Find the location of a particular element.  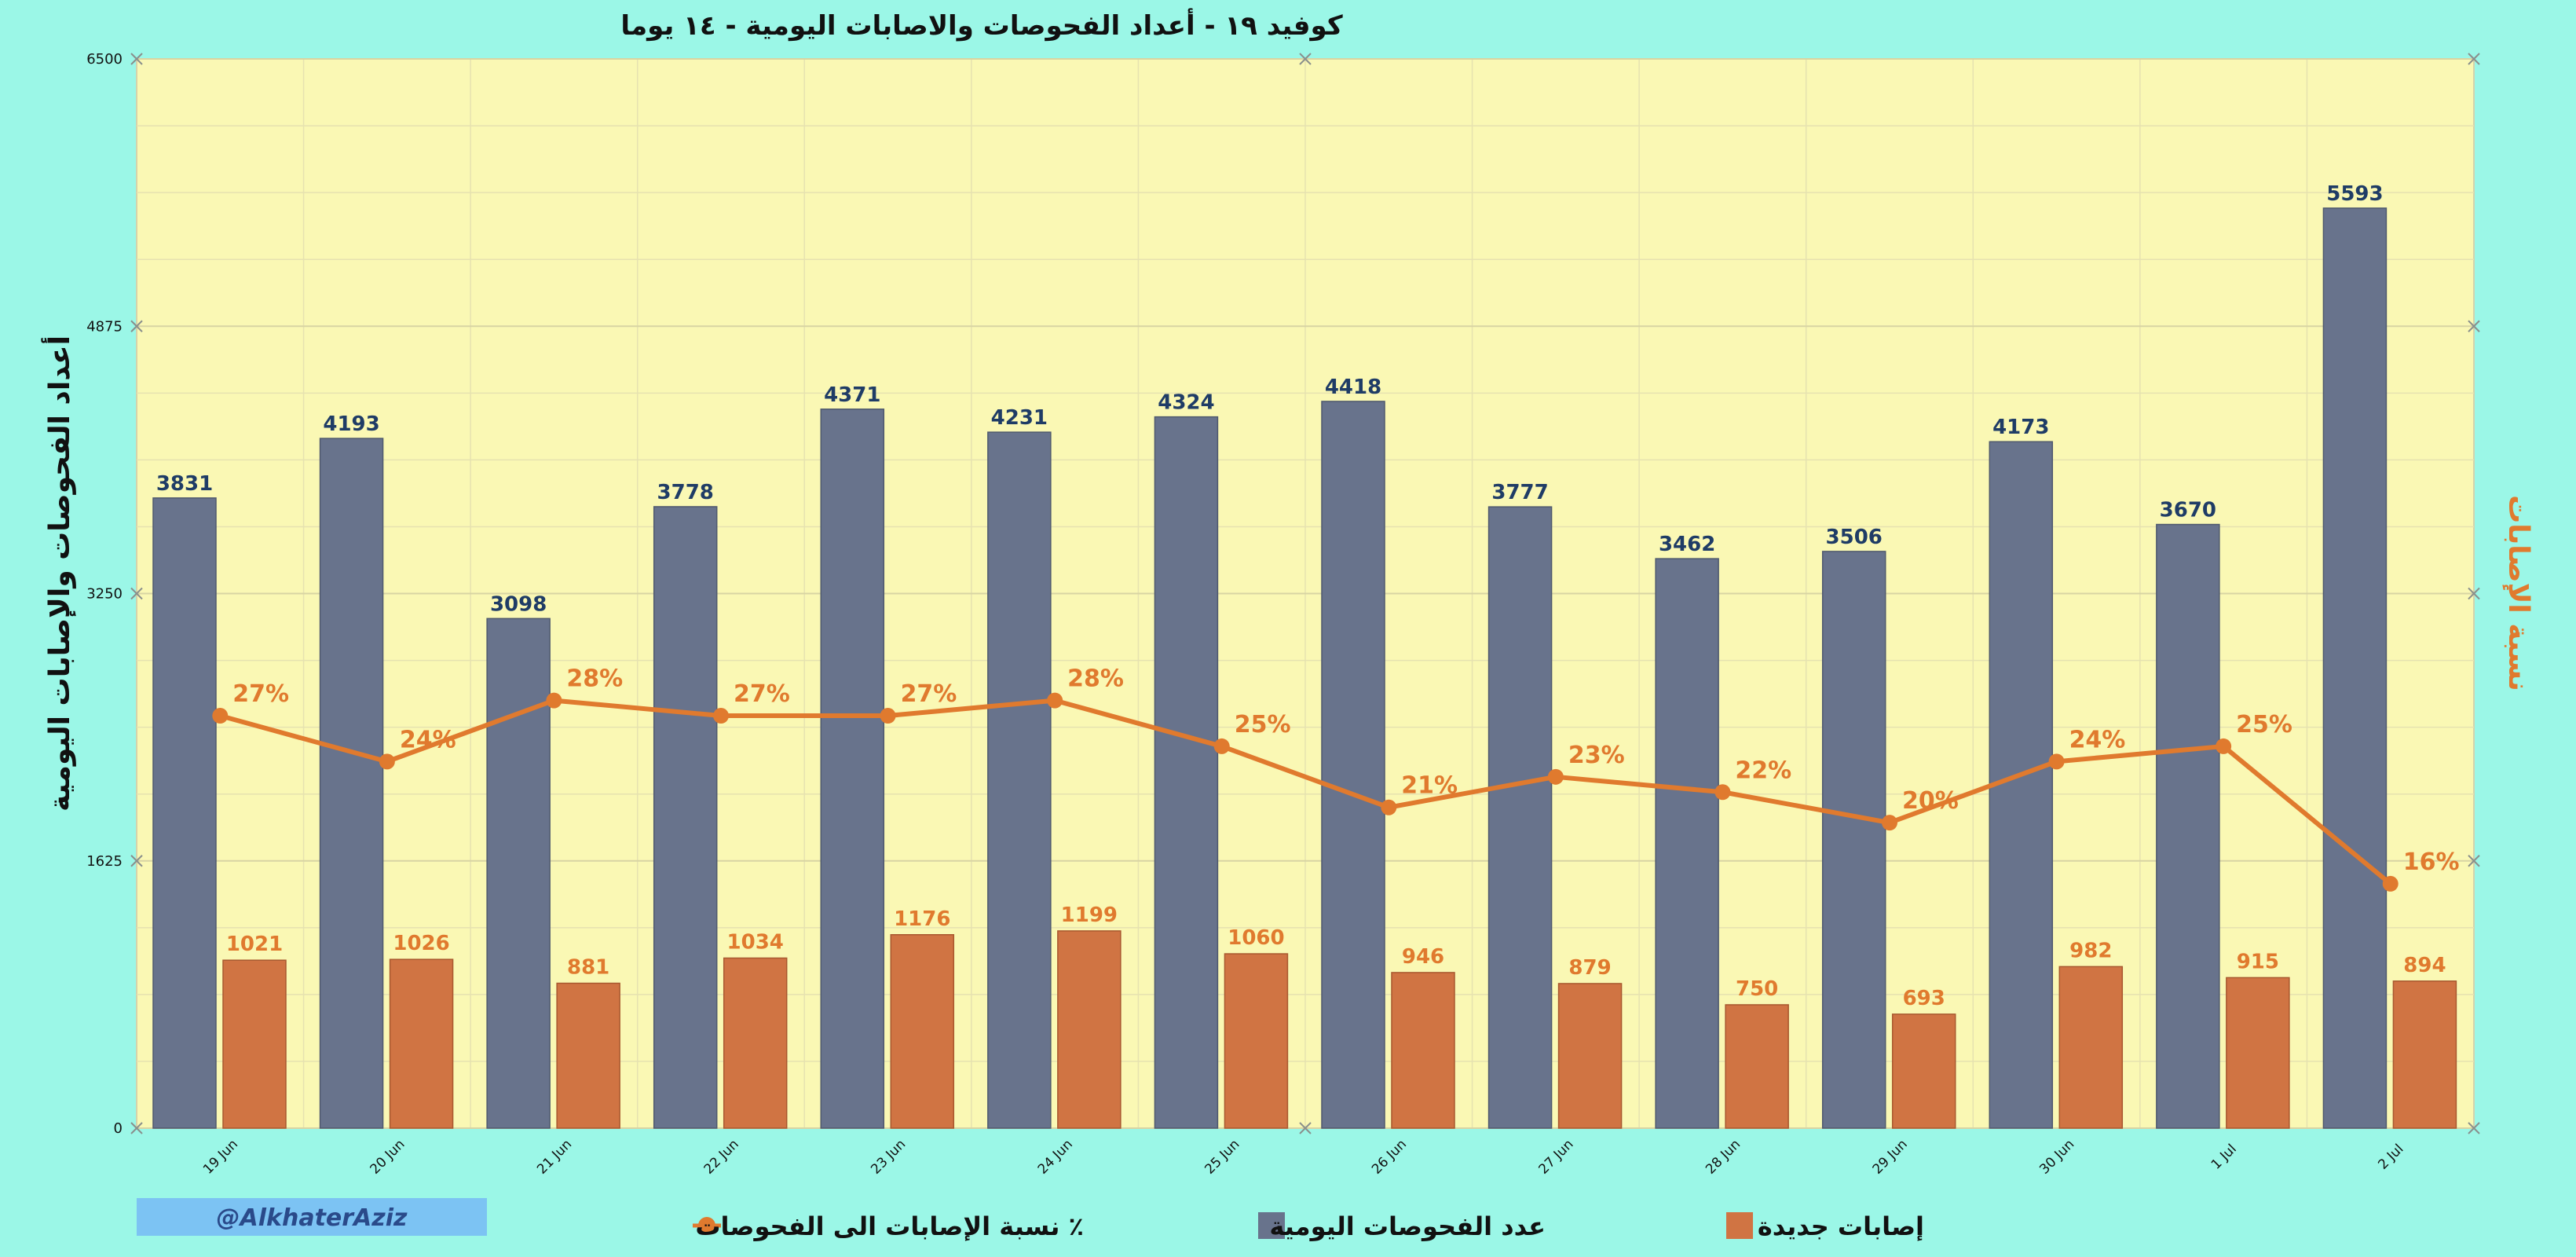

data-label-cases: 1060 is located at coordinates (1256, 938).